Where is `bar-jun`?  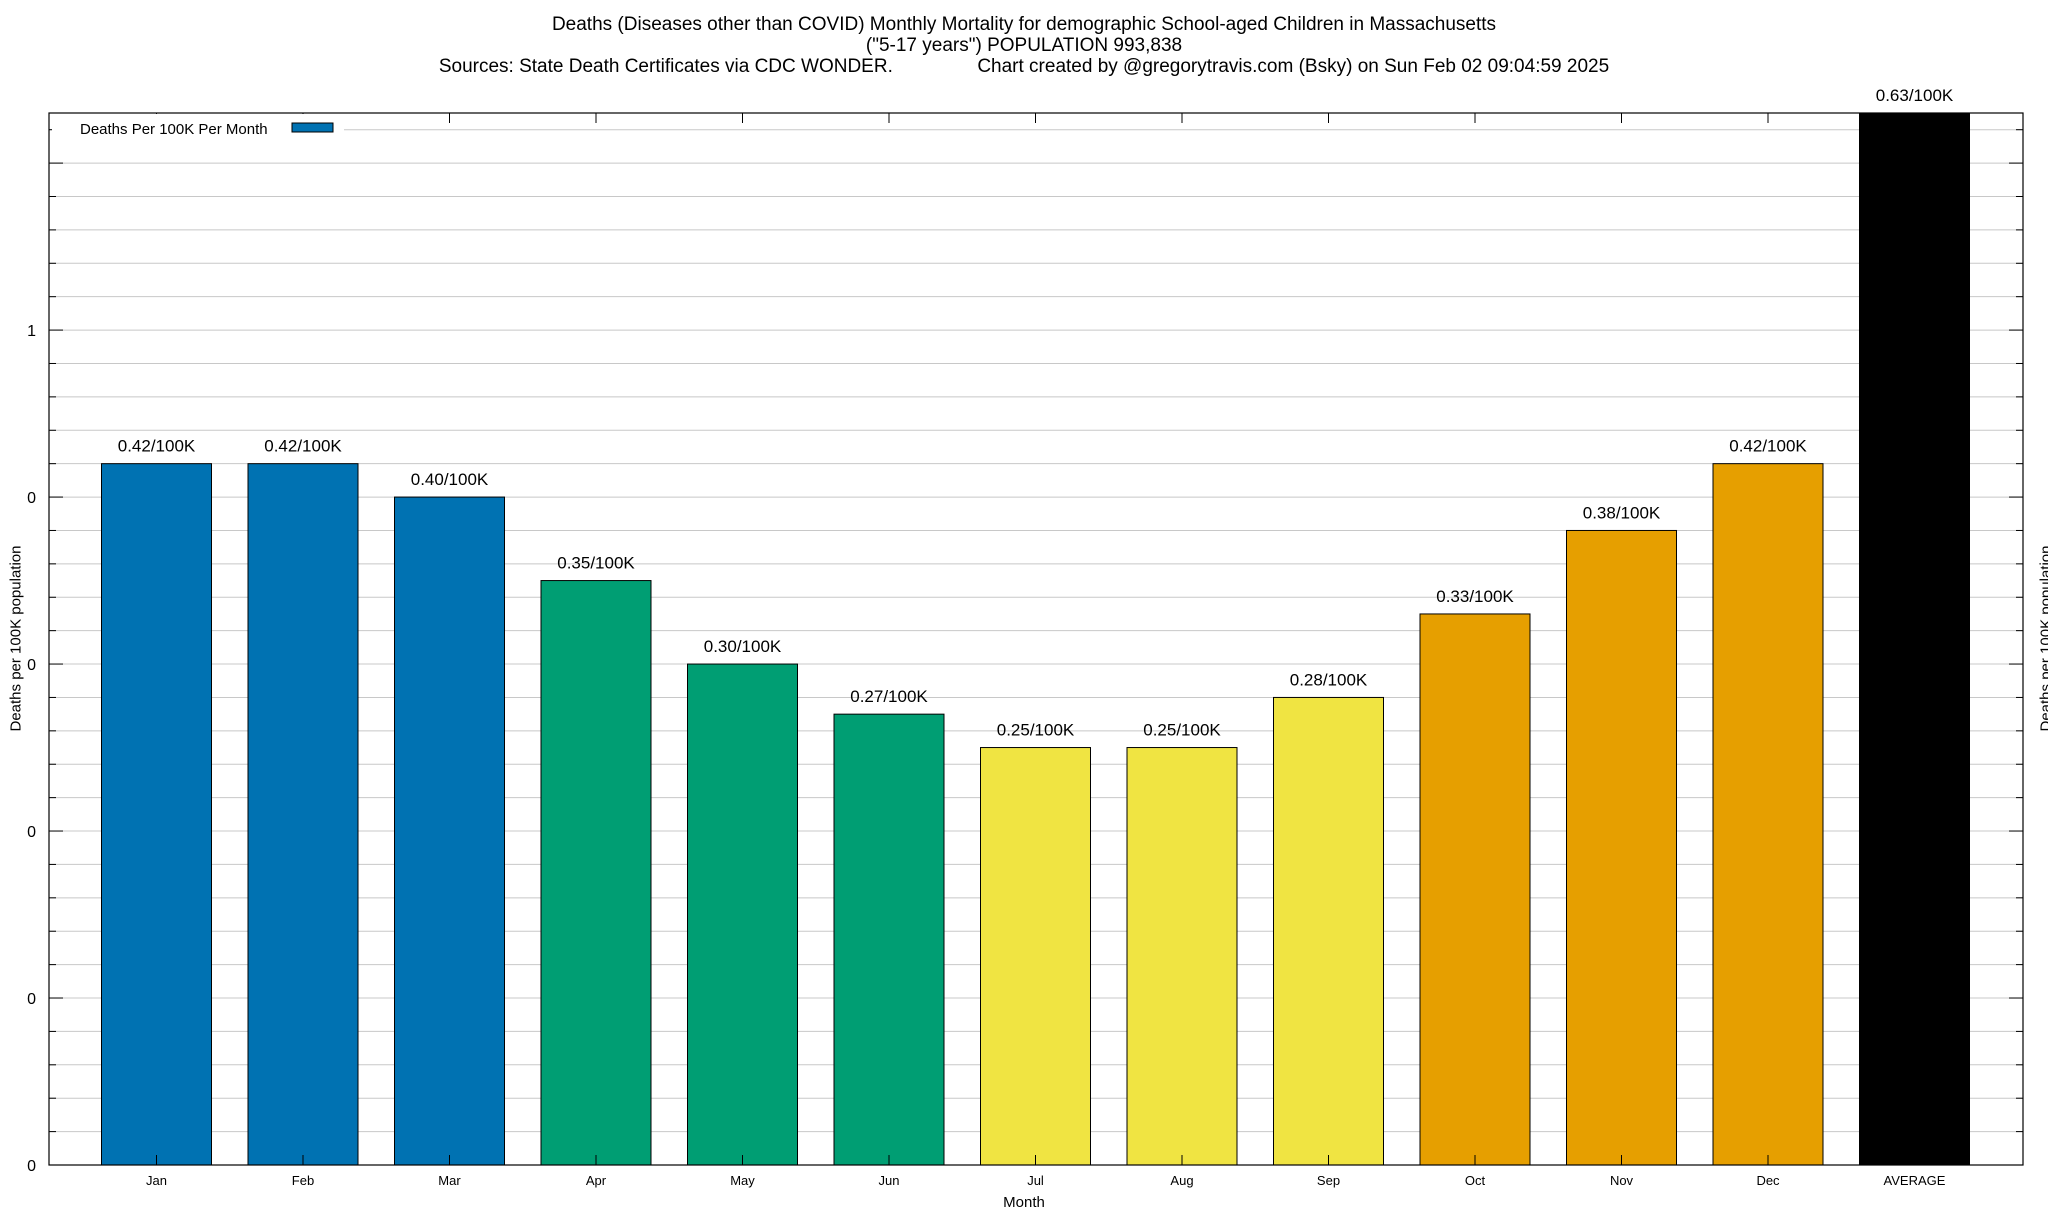 bar-jun is located at coordinates (889, 939).